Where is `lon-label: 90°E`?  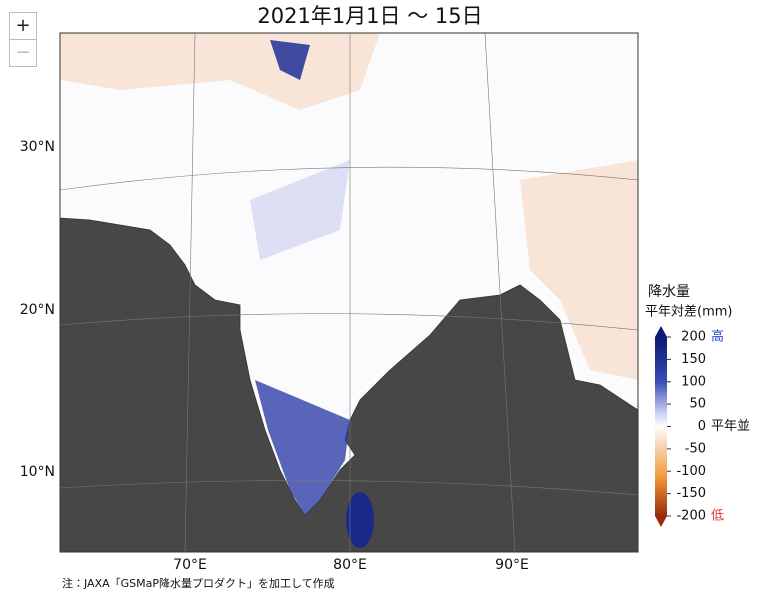 lon-label: 90°E is located at coordinates (512, 565).